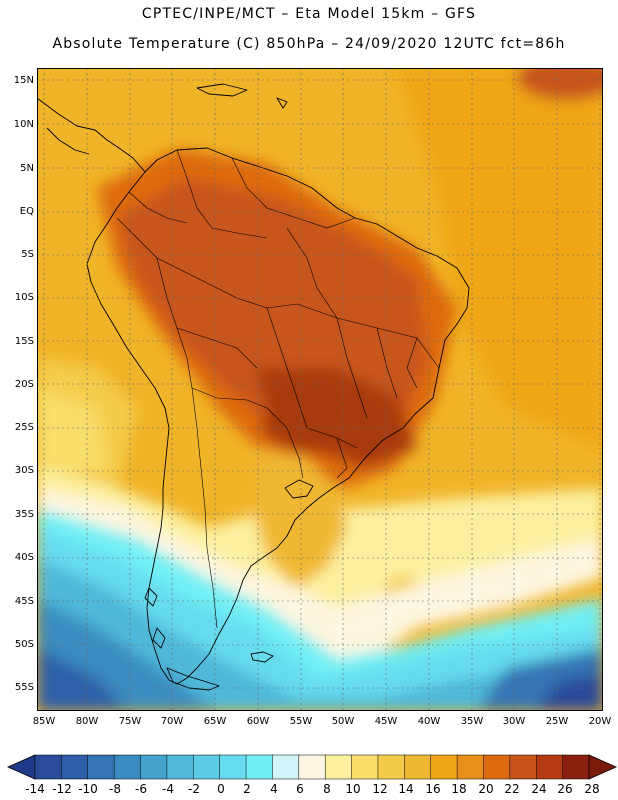 This screenshot has height=800, width=618. What do you see at coordinates (327, 789) in the screenshot?
I see `colorbar-label: 8` at bounding box center [327, 789].